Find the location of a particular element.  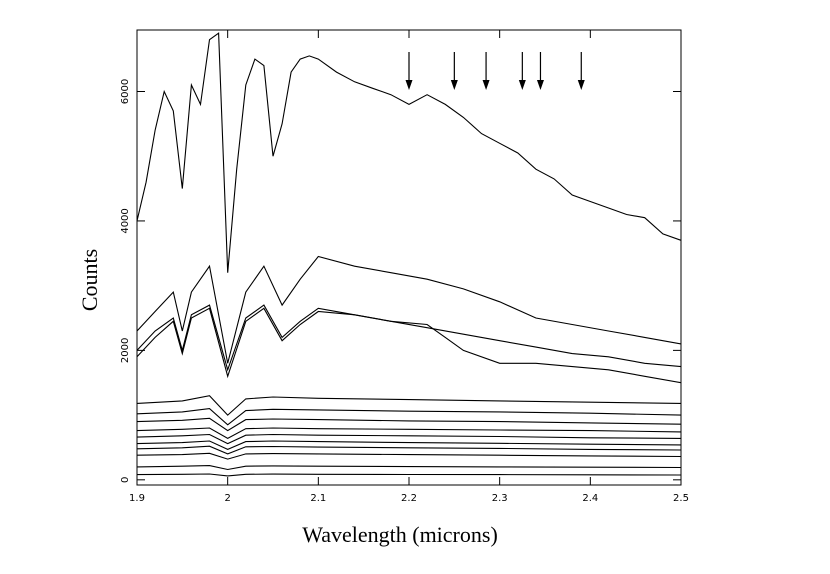

y-tick-label-3: 4000 is located at coordinates (125, 220).